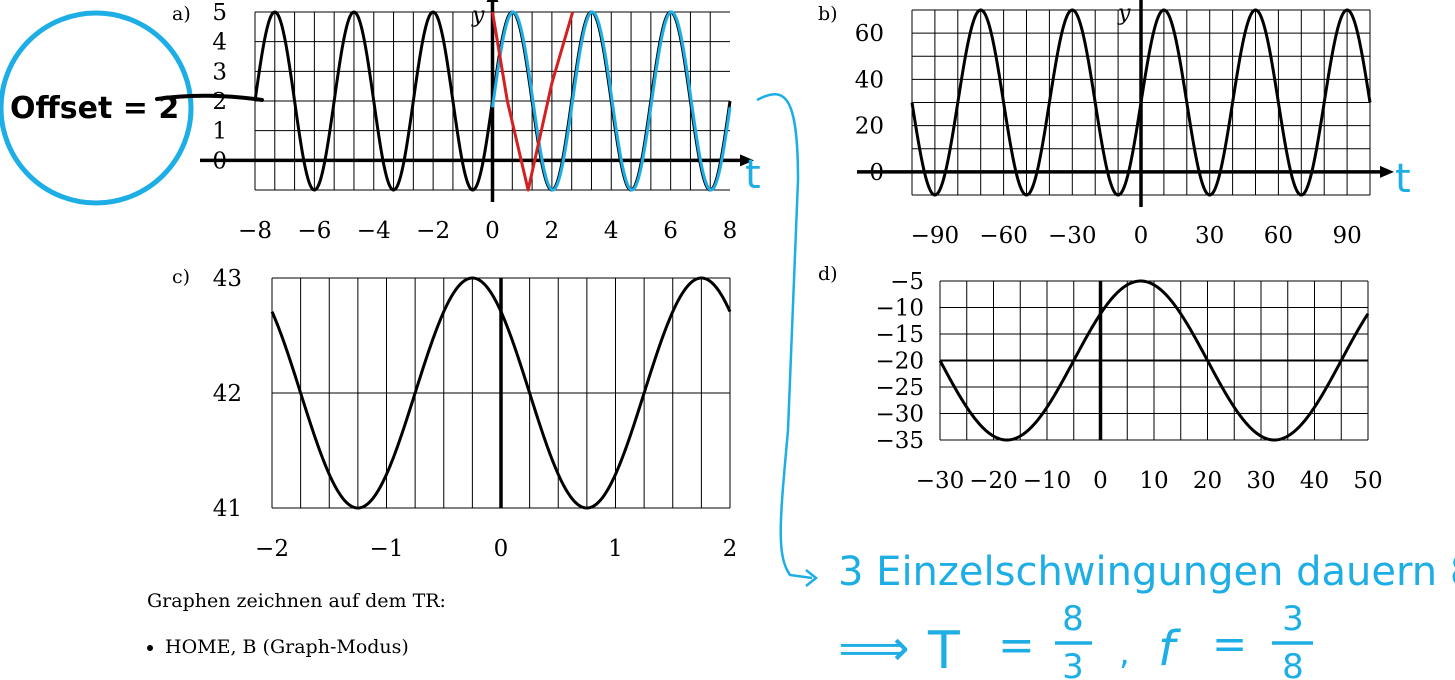 The image size is (1455, 680). What do you see at coordinates (1016, 645) in the screenshot?
I see `equals-sign-1: =` at bounding box center [1016, 645].